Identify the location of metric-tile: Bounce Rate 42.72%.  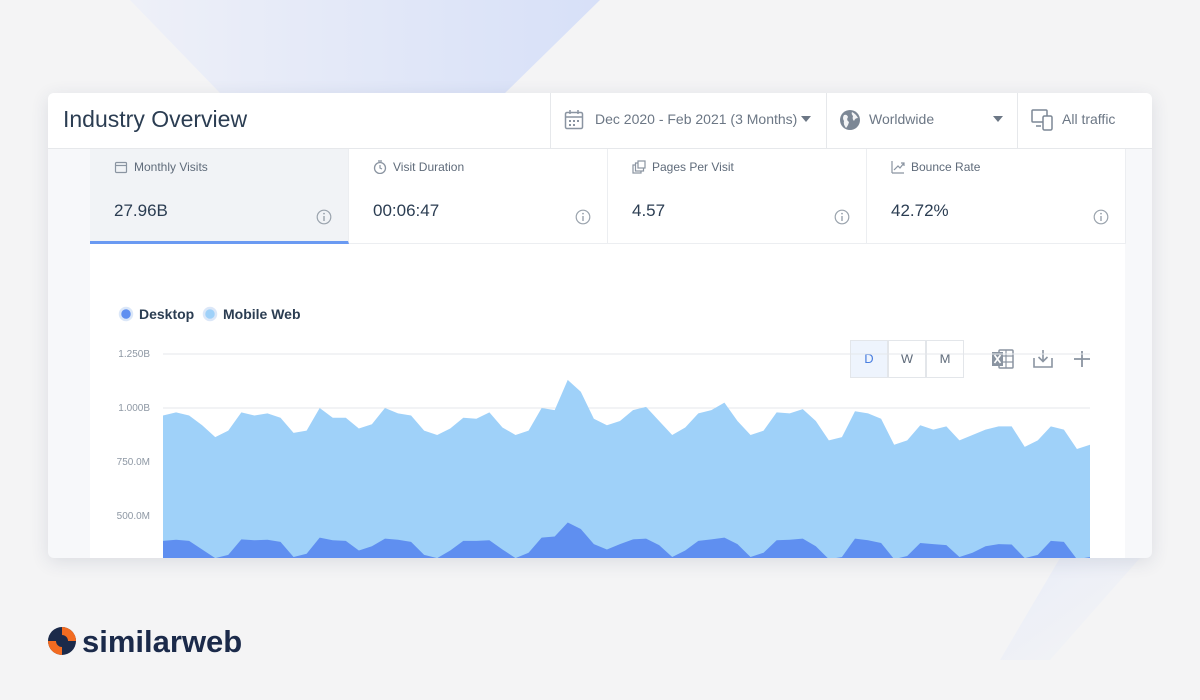
(996, 196).